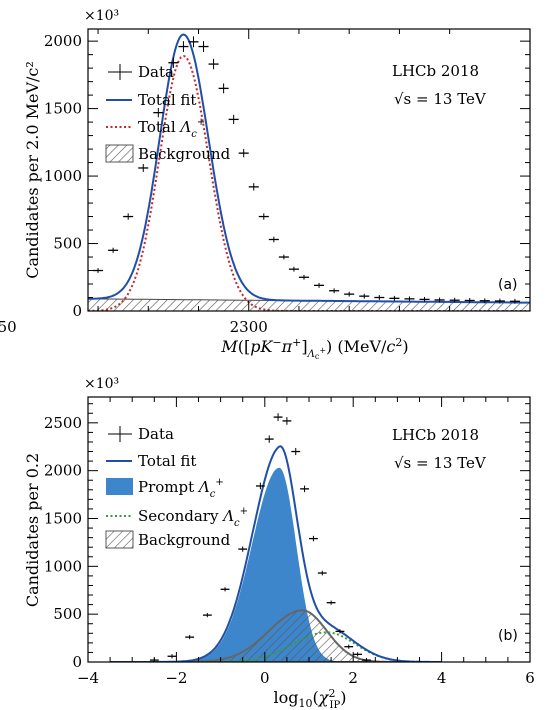  What do you see at coordinates (193, 517) in the screenshot?
I see `legend-b-secondary: Secondary Λc+` at bounding box center [193, 517].